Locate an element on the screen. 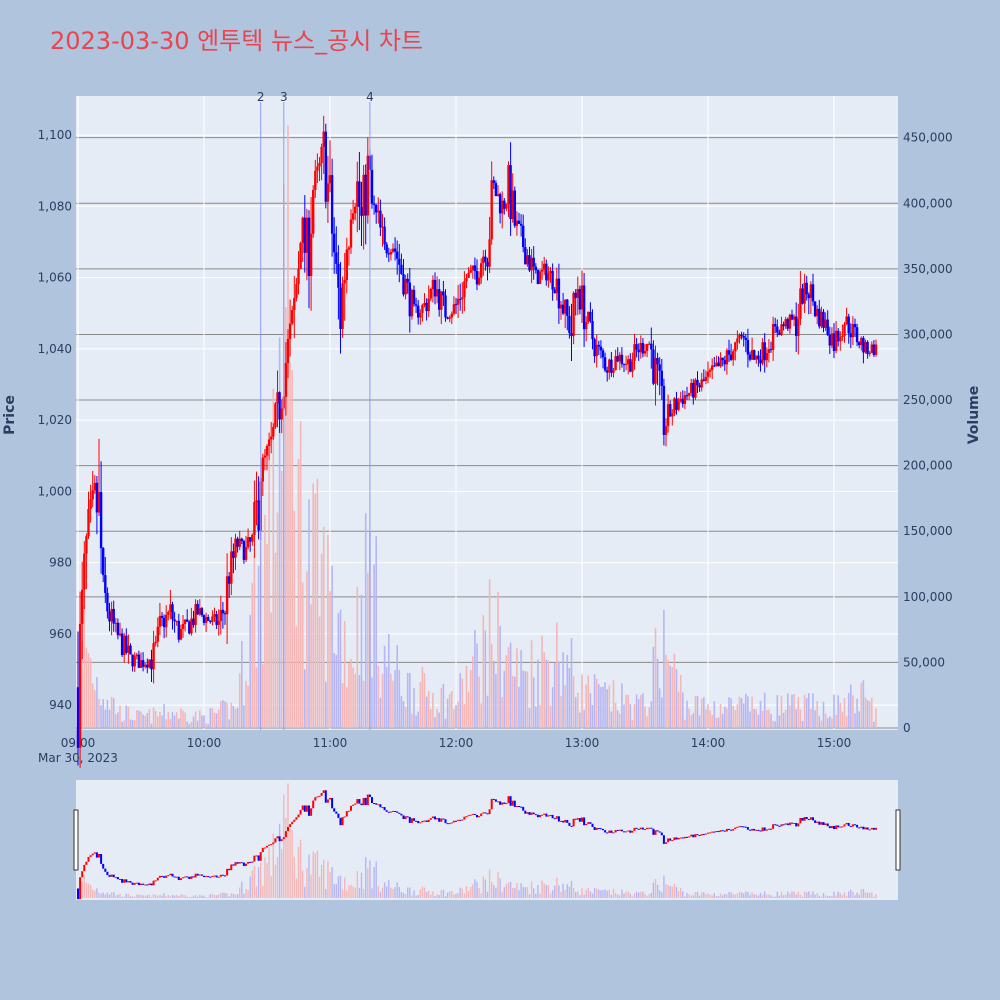  range-slider is located at coordinates (487, 840).